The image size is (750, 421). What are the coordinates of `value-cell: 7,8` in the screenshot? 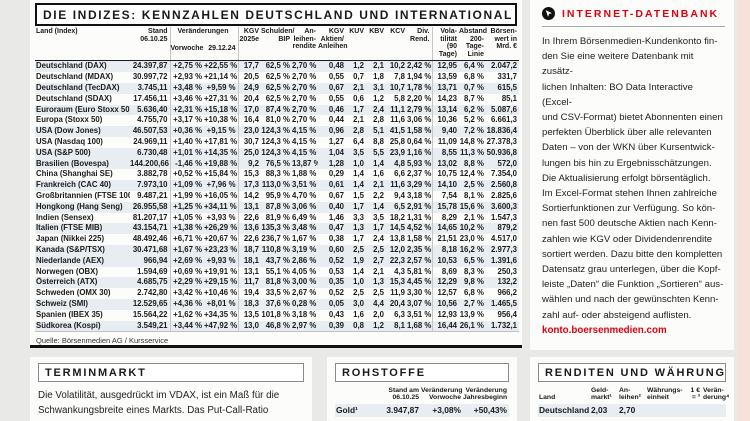 It's located at (399, 77).